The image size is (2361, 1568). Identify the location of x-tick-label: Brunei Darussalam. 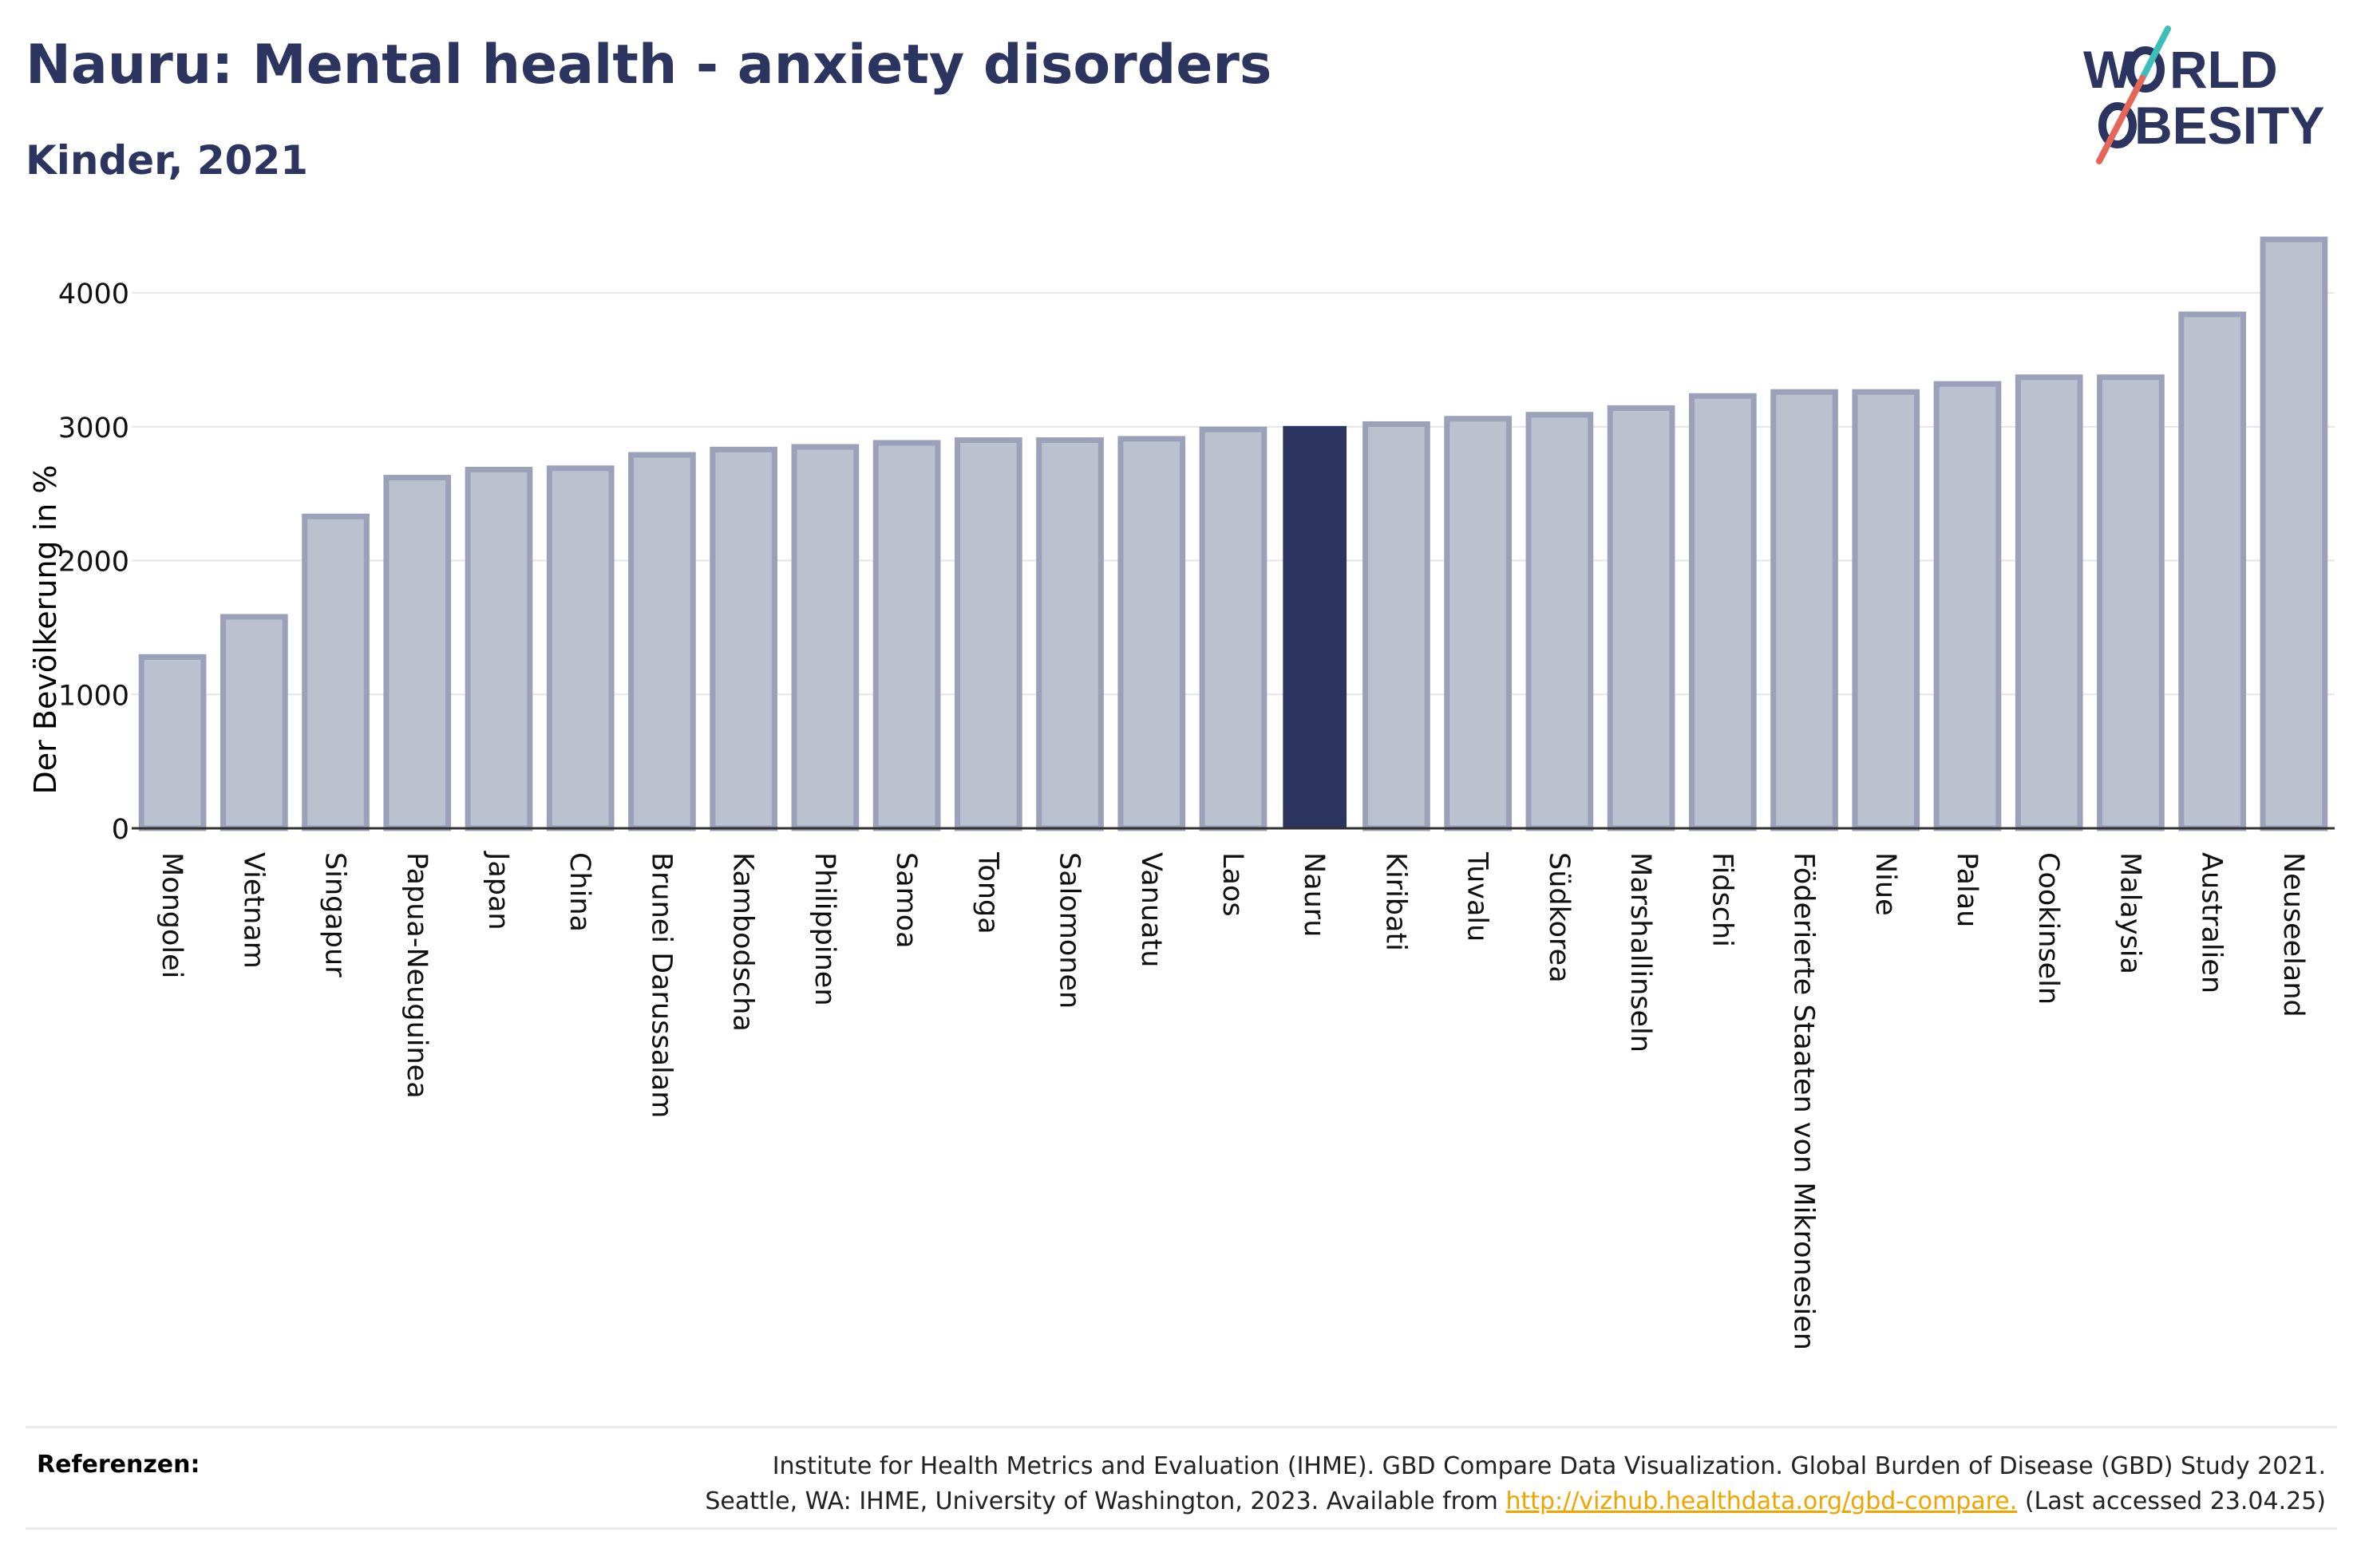
(661, 985).